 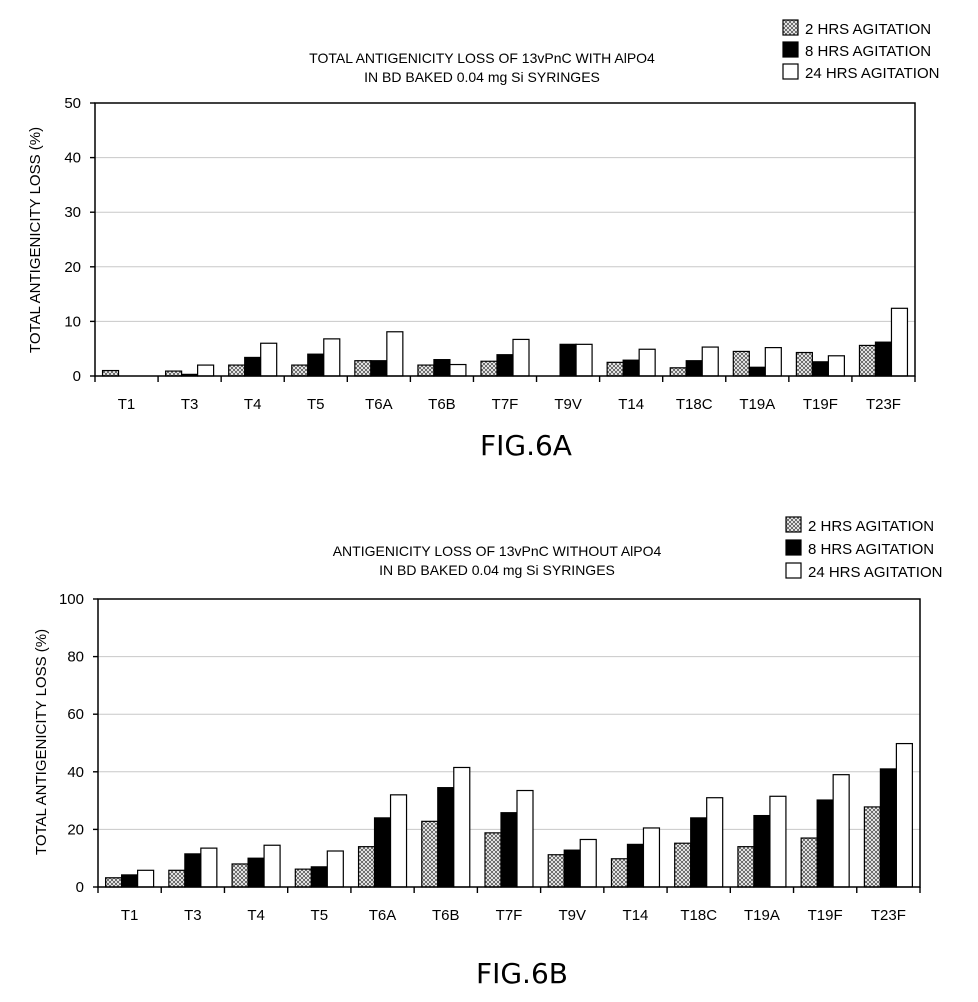 I want to click on chart-b-y-axis-label: TOTAL ANTIGENICITY LOSS (%), so click(x=41, y=742).